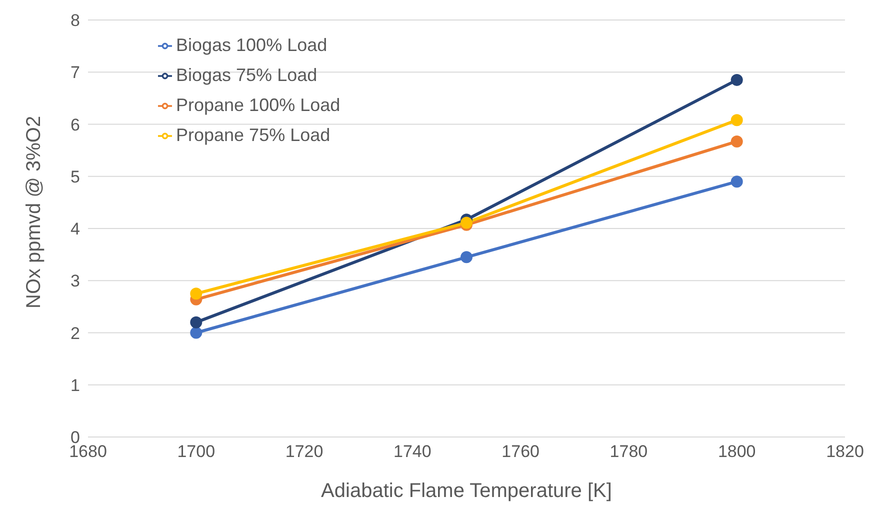  I want to click on x-tick-label: 1700, so click(196, 452).